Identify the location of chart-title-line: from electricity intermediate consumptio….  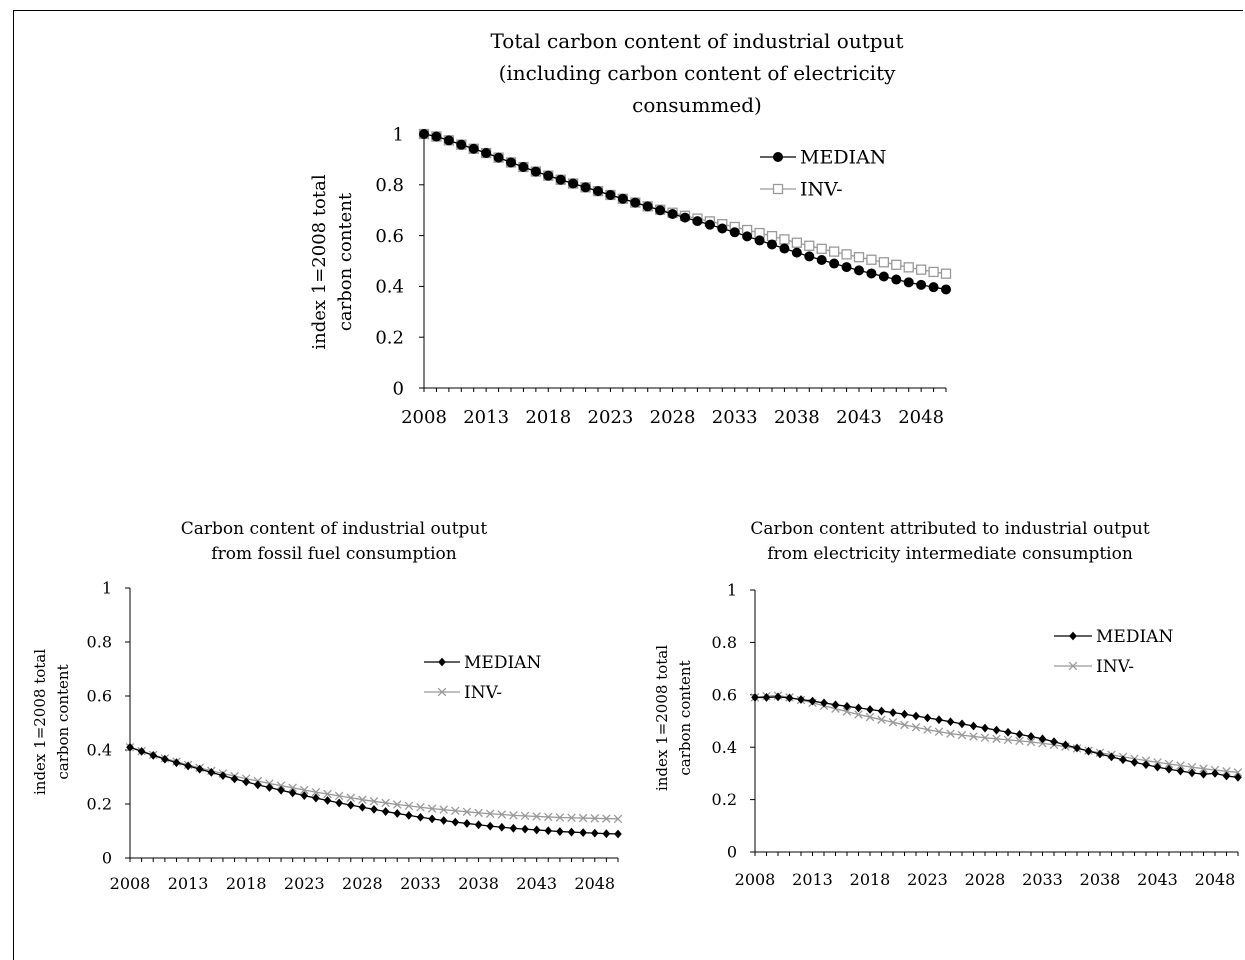
(950, 554).